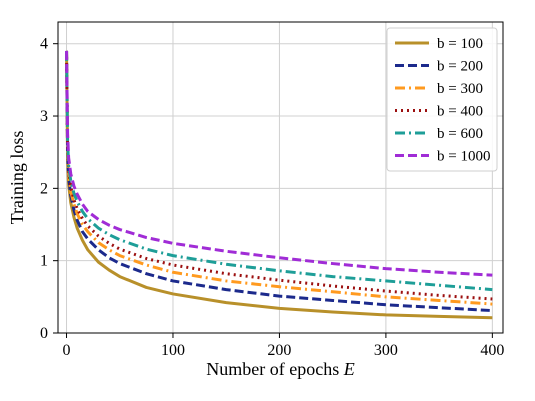  What do you see at coordinates (44, 44) in the screenshot?
I see `y-tick-label: 4` at bounding box center [44, 44].